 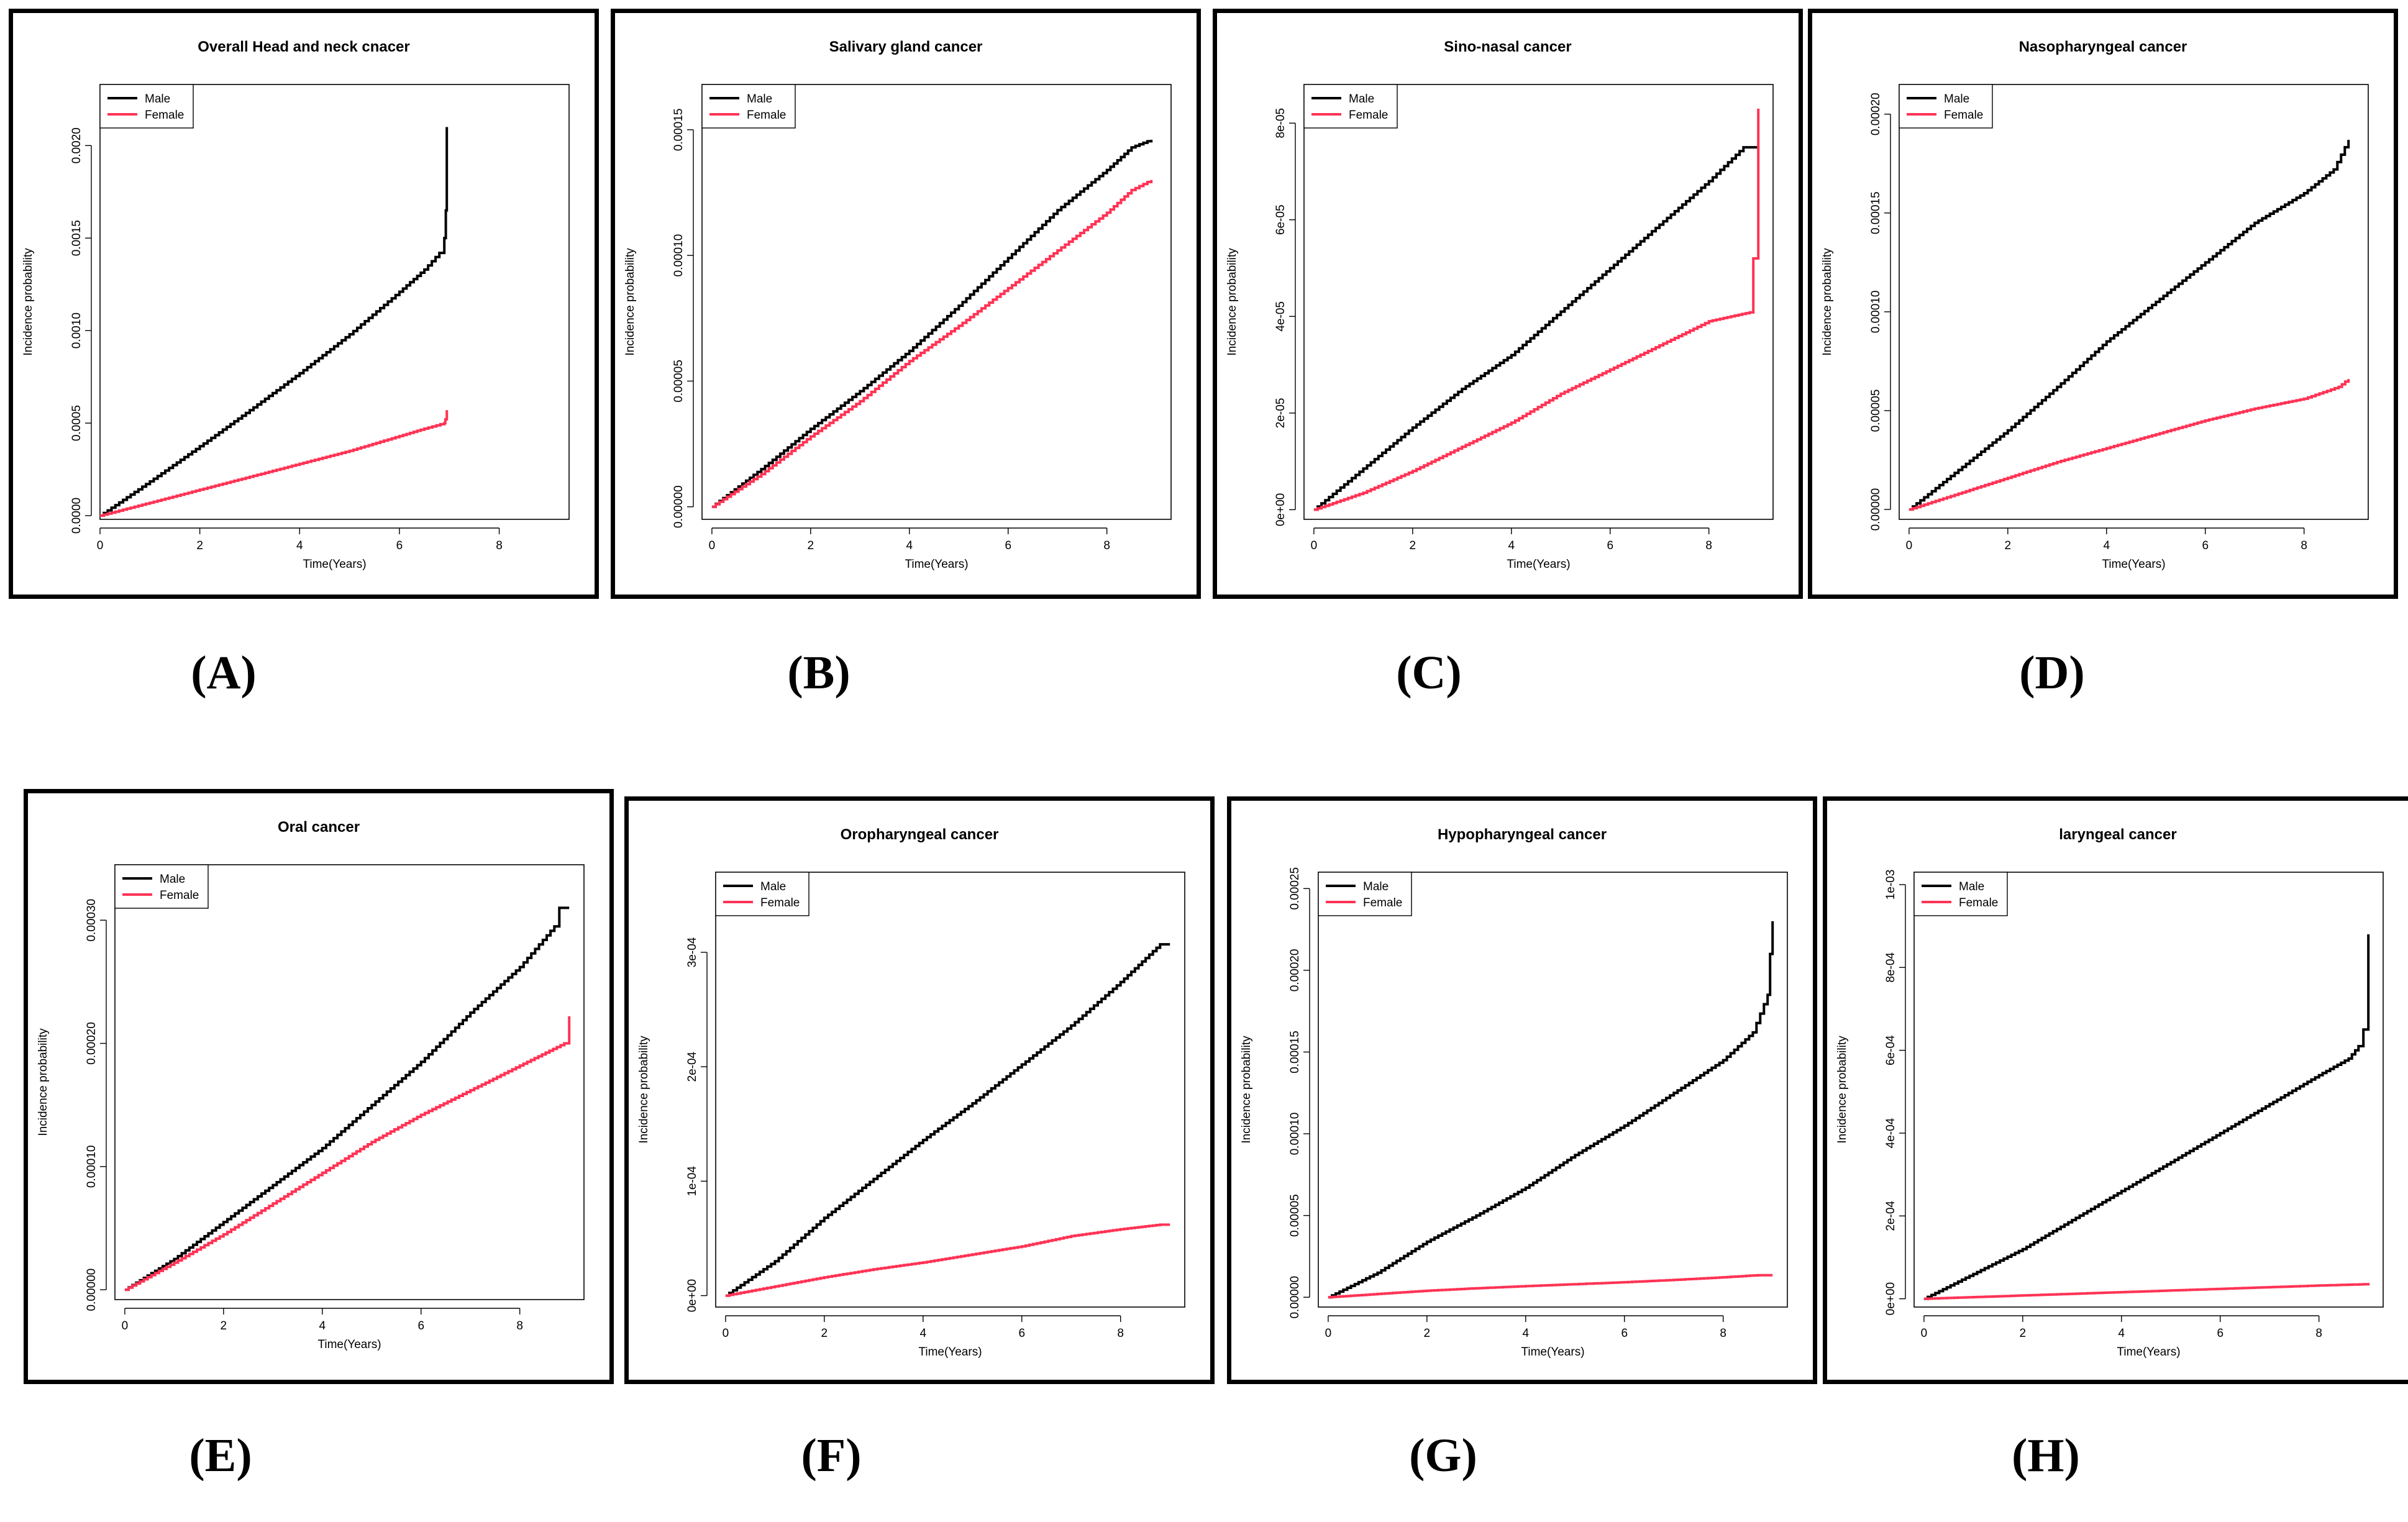 What do you see at coordinates (1890, 967) in the screenshot?
I see `y-tick-label: 8e-04` at bounding box center [1890, 967].